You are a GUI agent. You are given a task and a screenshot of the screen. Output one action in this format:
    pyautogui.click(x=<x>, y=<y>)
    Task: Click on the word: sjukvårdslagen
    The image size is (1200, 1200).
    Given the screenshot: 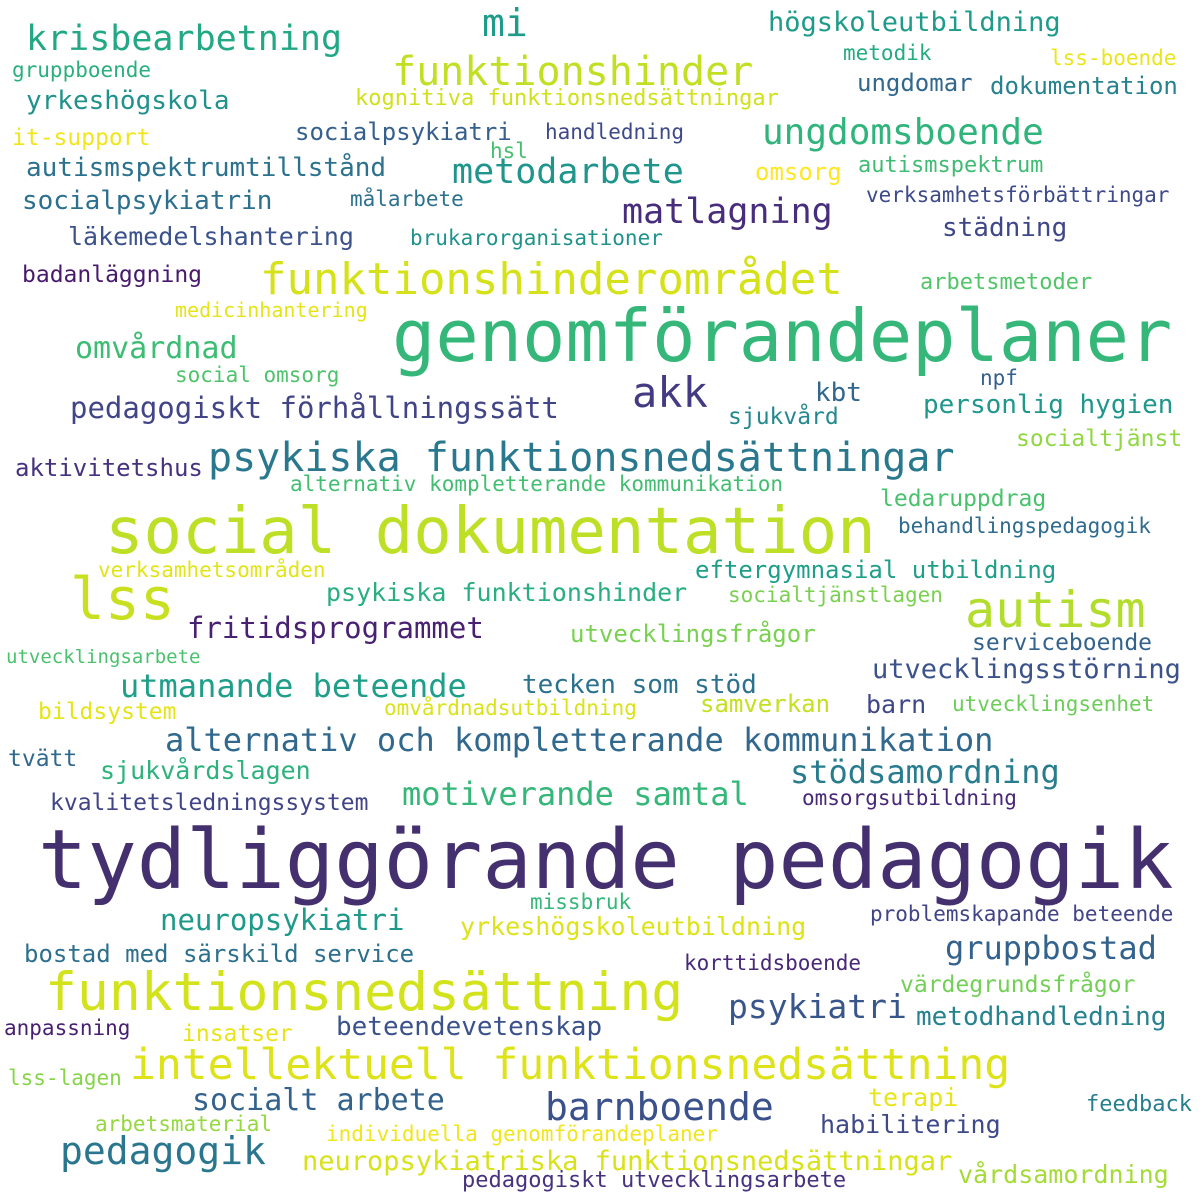 What is the action you would take?
    pyautogui.click(x=205, y=770)
    